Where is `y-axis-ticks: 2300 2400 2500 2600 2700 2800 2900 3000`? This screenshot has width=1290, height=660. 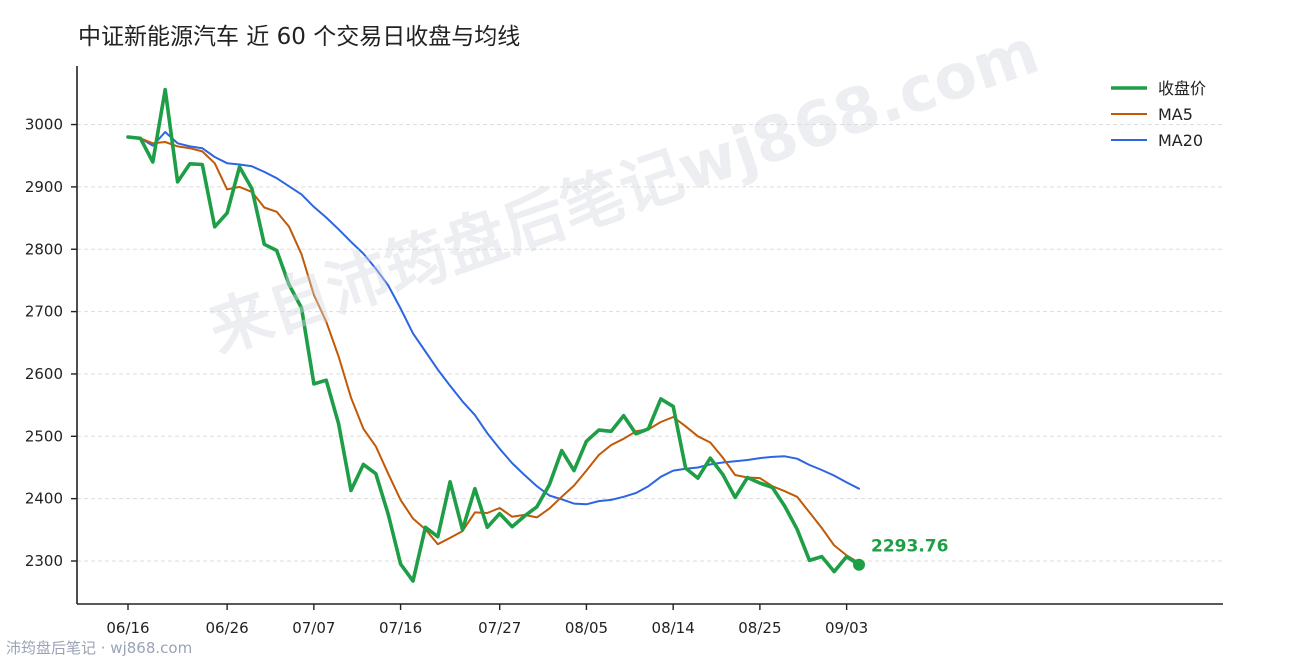
y-axis-ticks: 2300 2400 2500 2600 2700 2800 2900 3000 is located at coordinates (51, 343).